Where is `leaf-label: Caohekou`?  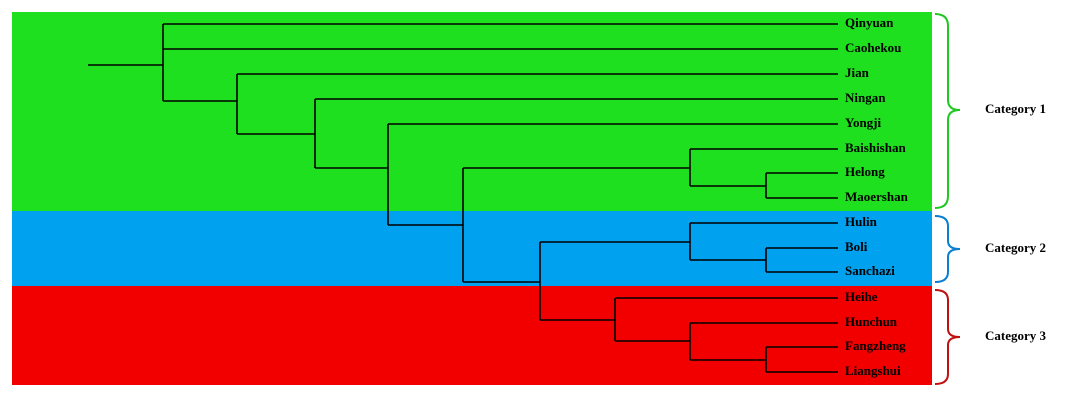
leaf-label: Caohekou is located at coordinates (873, 47).